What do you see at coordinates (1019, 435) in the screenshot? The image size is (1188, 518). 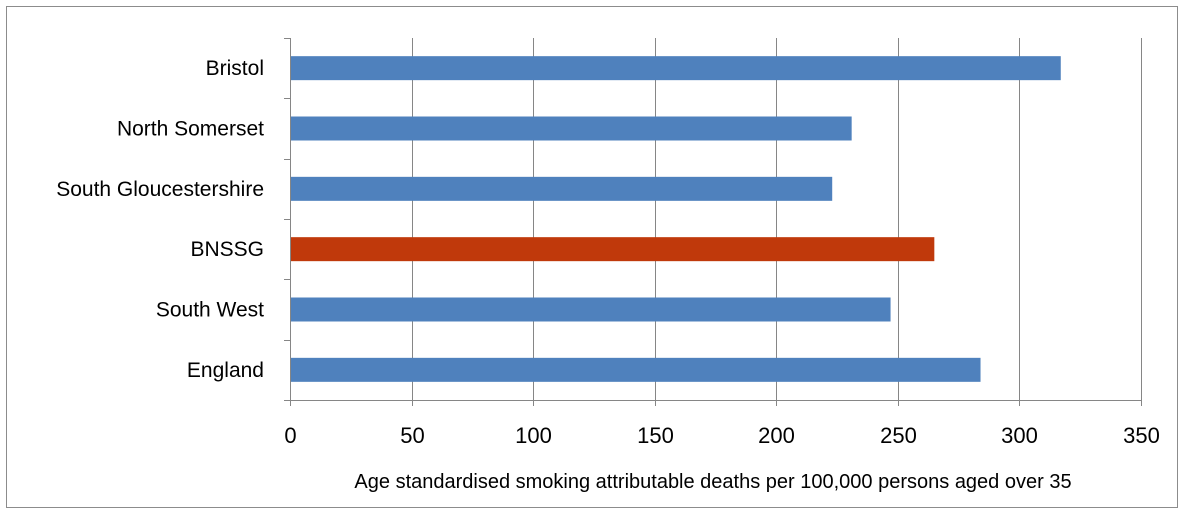 I see `x-tick-label: 300` at bounding box center [1019, 435].